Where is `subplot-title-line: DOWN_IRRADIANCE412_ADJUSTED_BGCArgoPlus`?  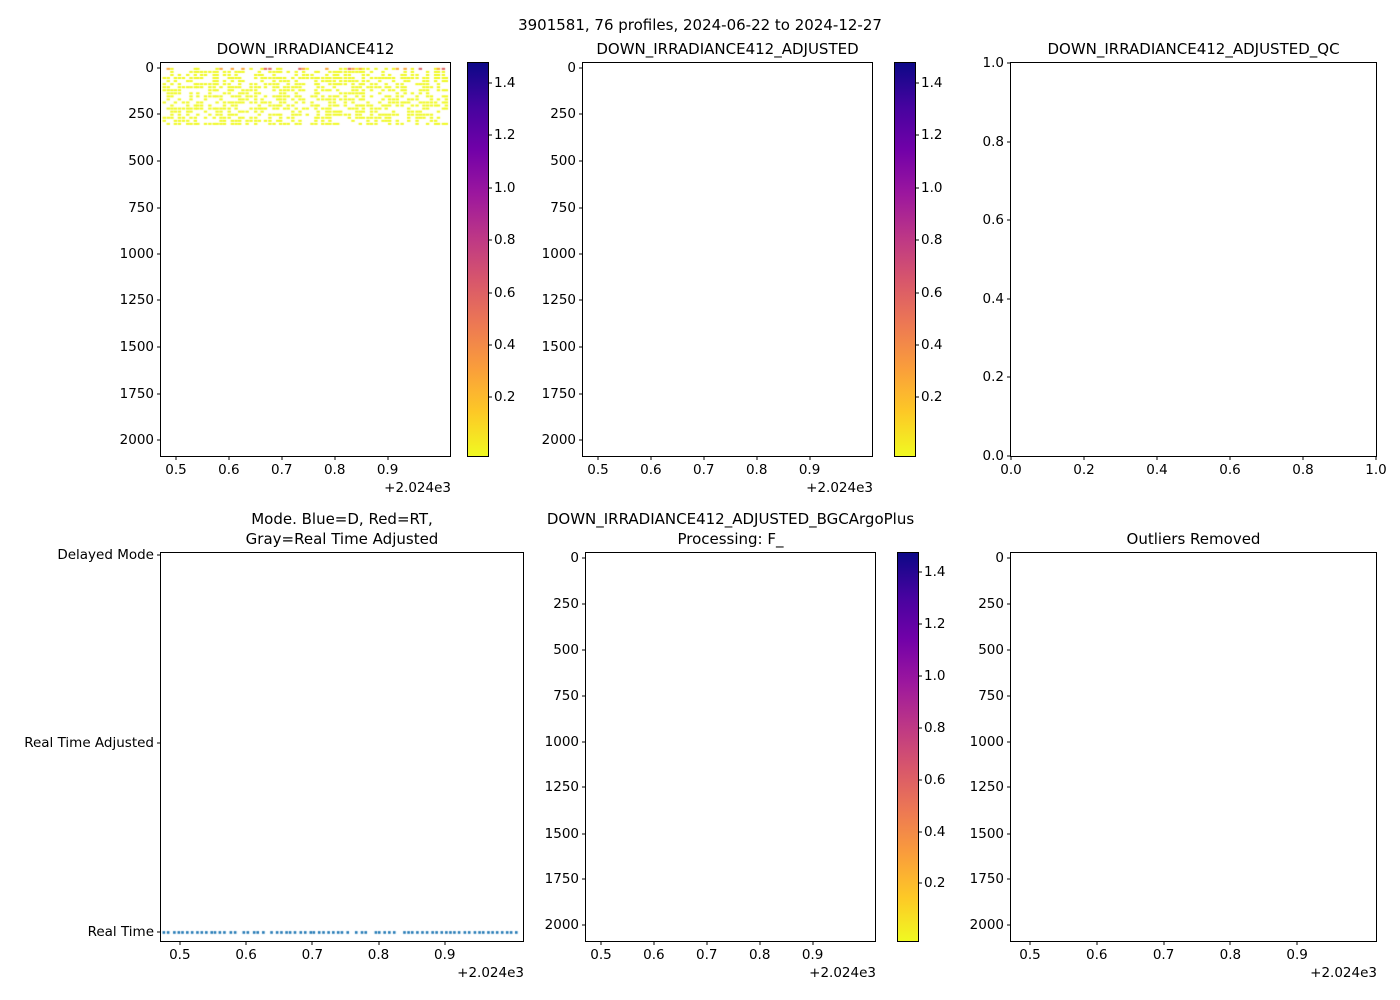 subplot-title-line: DOWN_IRRADIANCE412_ADJUSTED_BGCArgoPlus is located at coordinates (730, 519).